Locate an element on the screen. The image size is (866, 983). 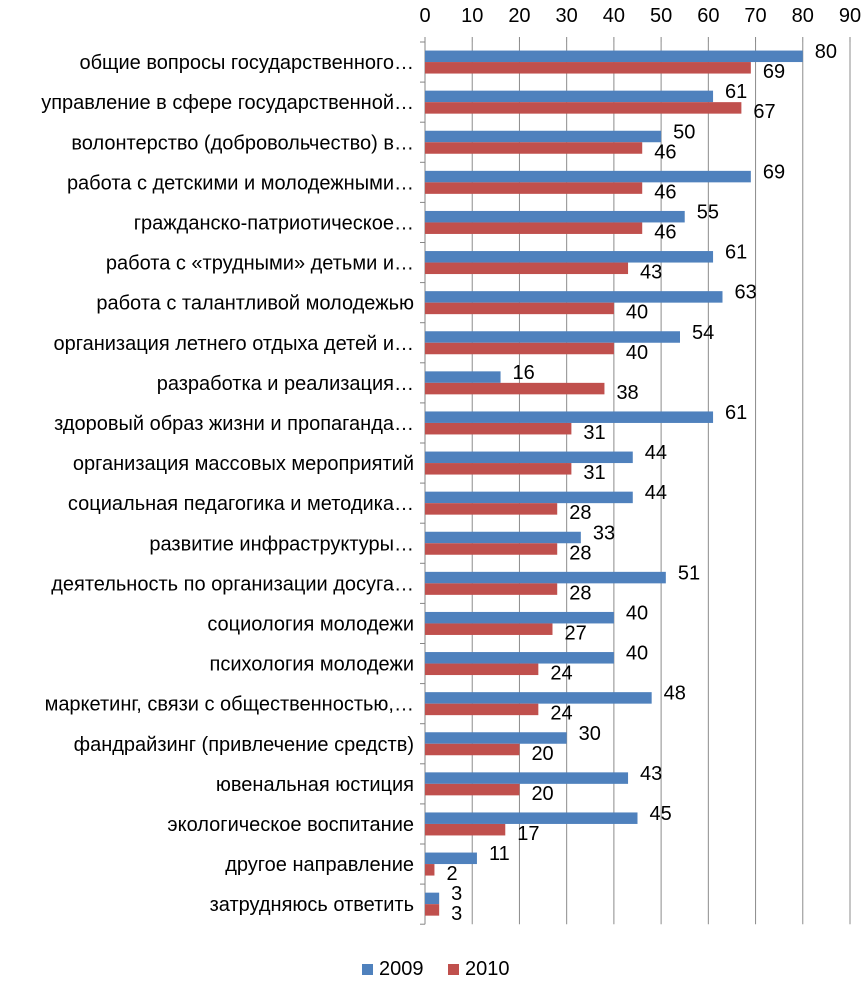
category-label: работа с талантливой молодежью is located at coordinates (255, 304).